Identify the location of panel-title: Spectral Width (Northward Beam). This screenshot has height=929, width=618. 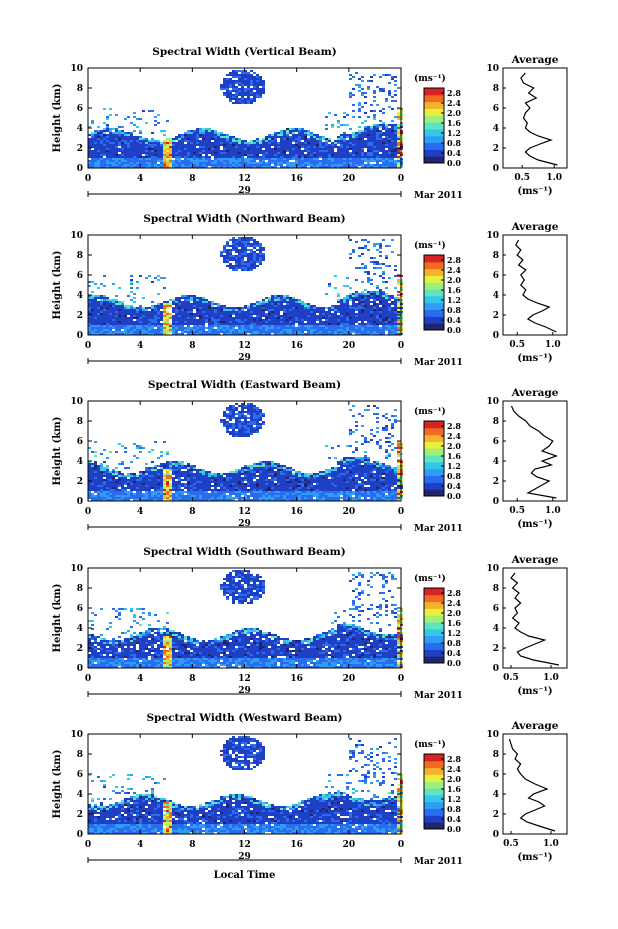
(244, 219).